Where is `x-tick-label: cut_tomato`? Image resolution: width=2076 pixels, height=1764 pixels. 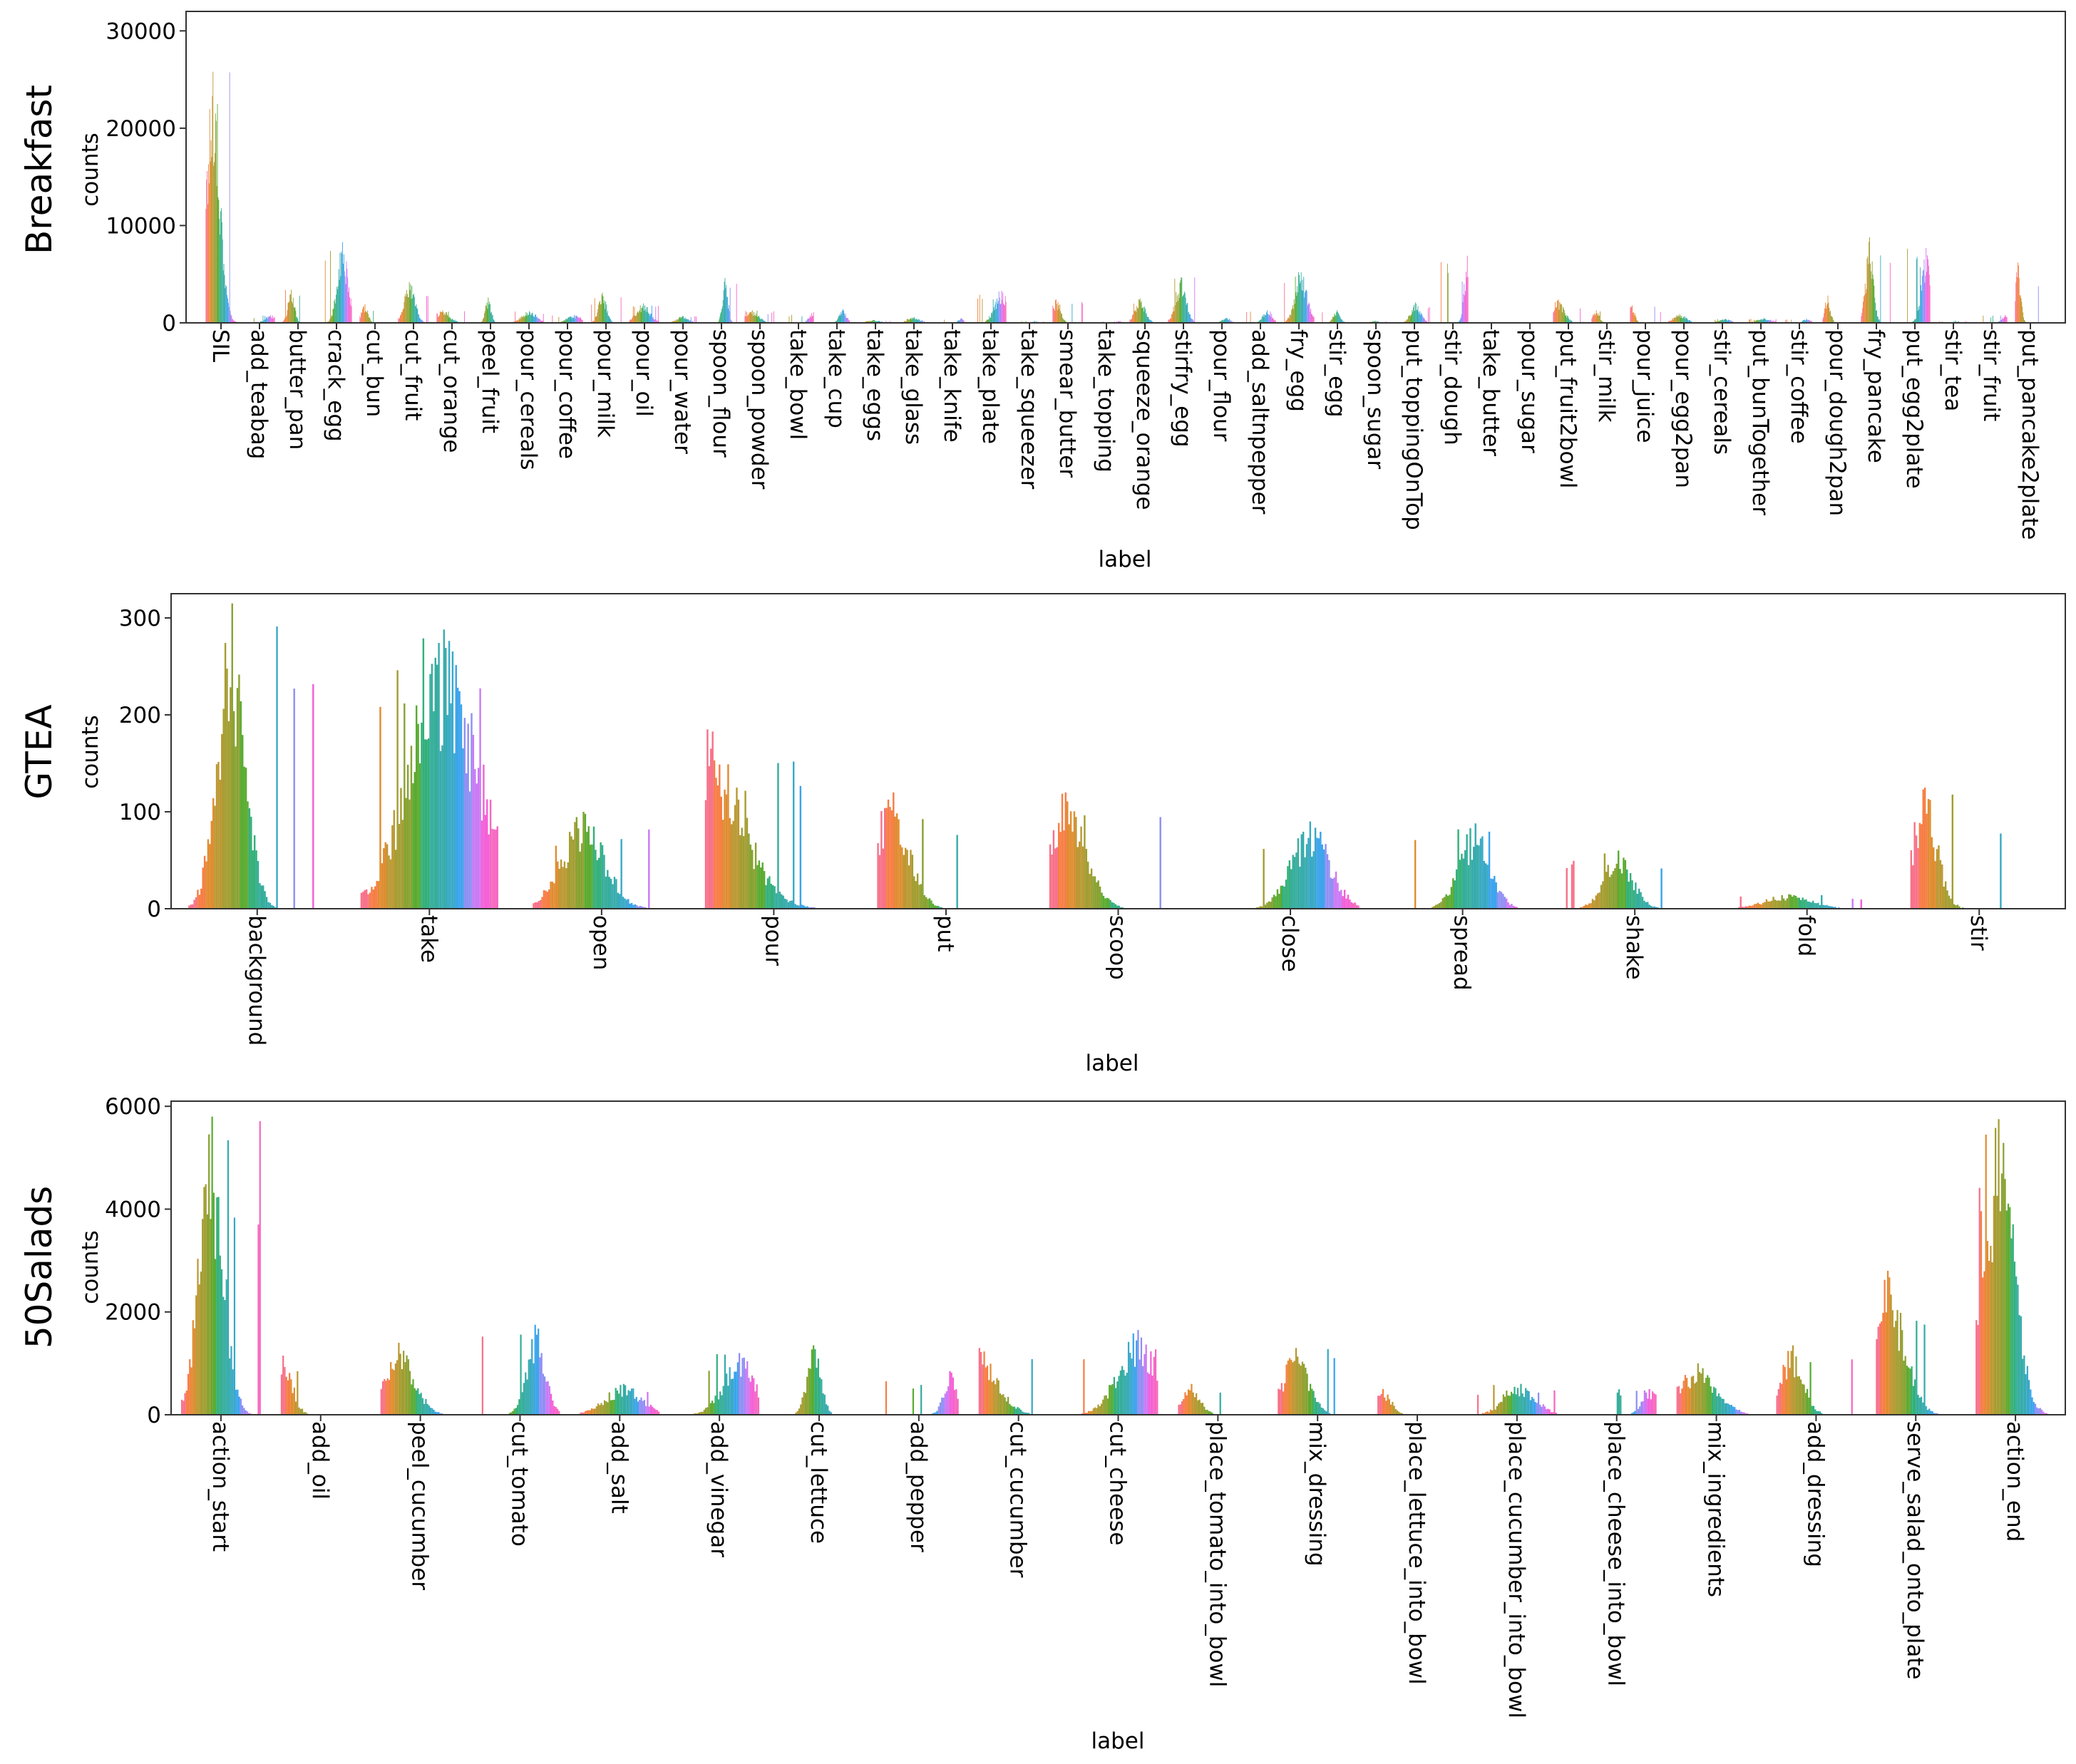
x-tick-label: cut_tomato is located at coordinates (519, 1484).